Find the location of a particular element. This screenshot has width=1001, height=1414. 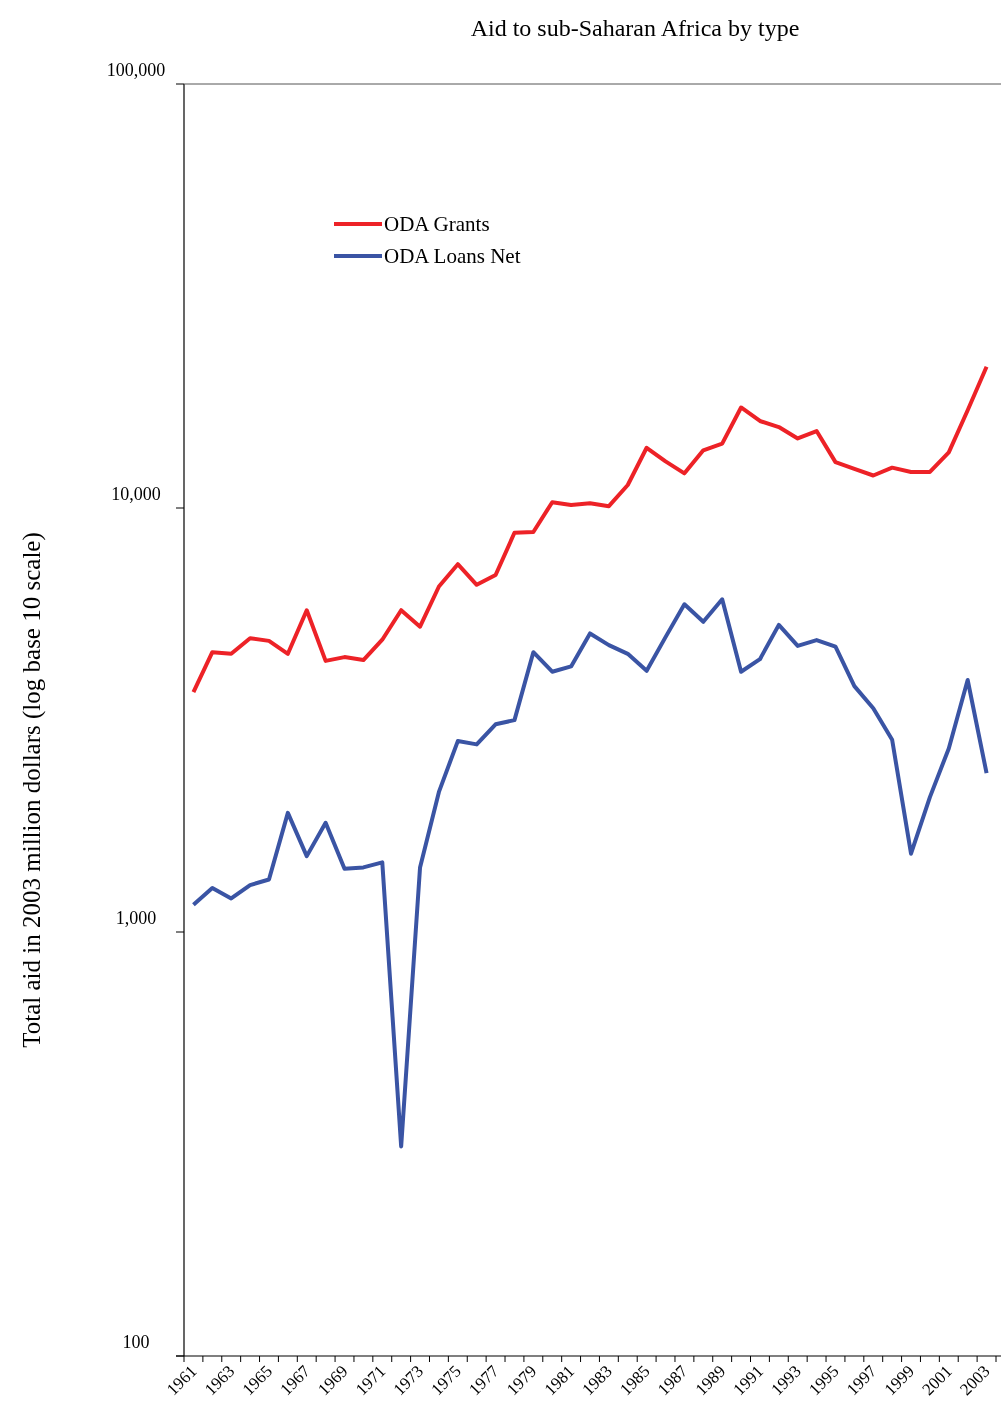

y-tick-label: 1,000 is located at coordinates (136, 918).